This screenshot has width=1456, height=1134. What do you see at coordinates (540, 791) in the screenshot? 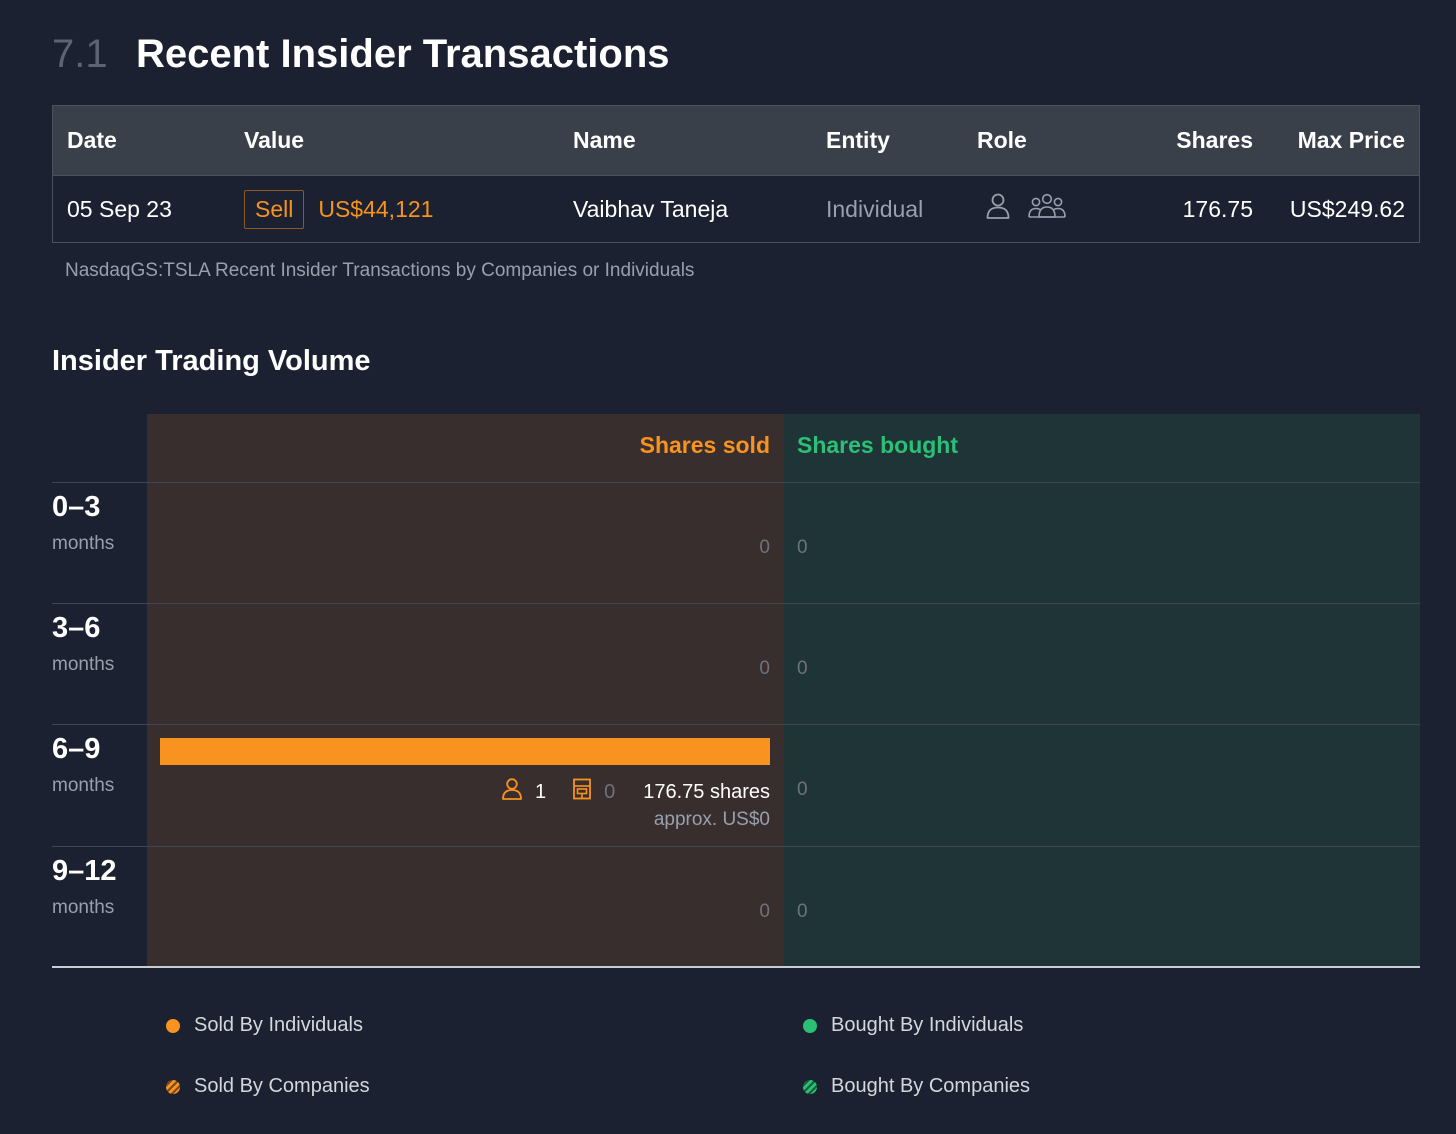
I see `individuals-count: 1` at bounding box center [540, 791].